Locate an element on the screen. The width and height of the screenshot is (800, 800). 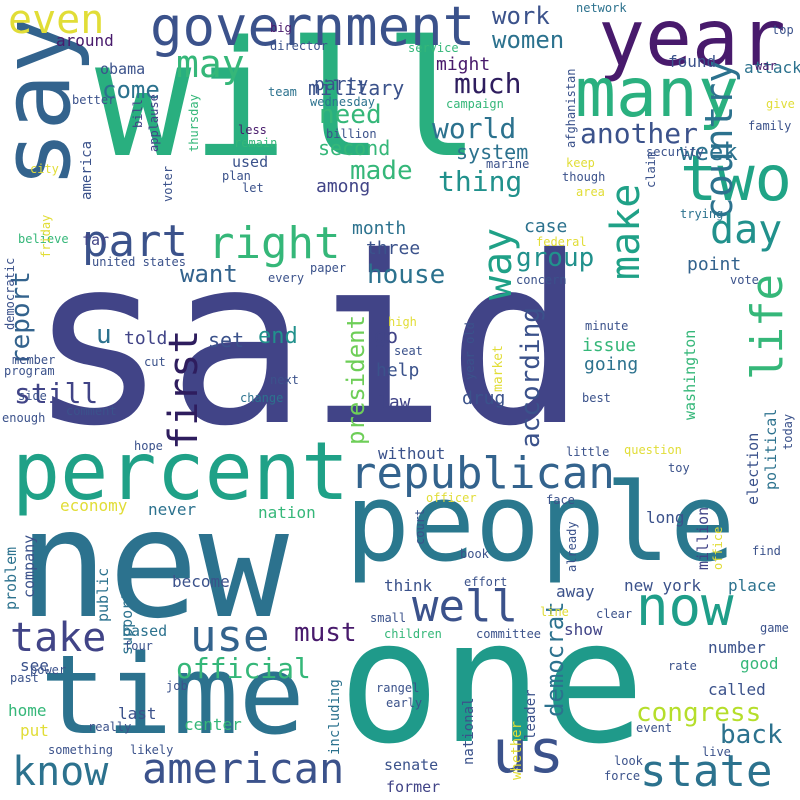
word-washington: washington is located at coordinates (690, 374).